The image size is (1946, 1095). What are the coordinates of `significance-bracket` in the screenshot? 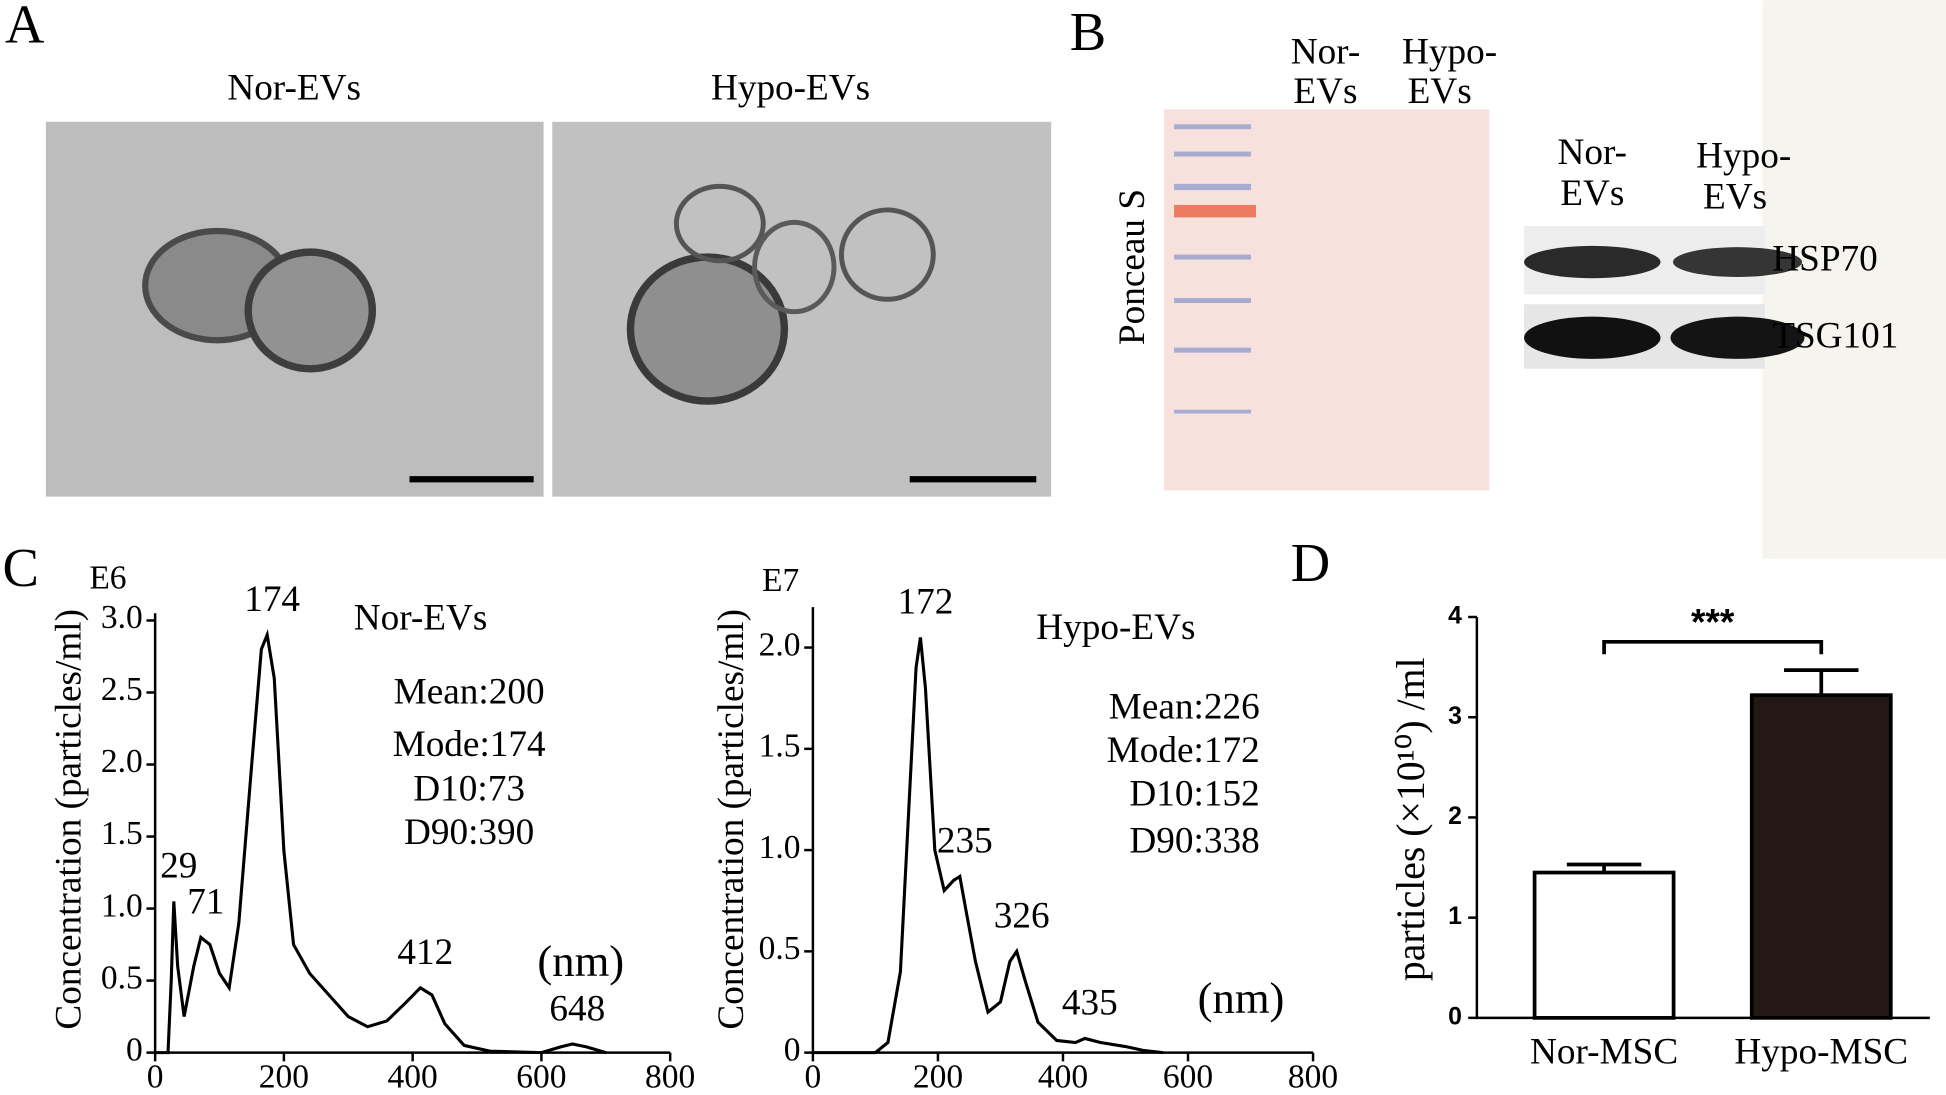 It's located at (1713, 647).